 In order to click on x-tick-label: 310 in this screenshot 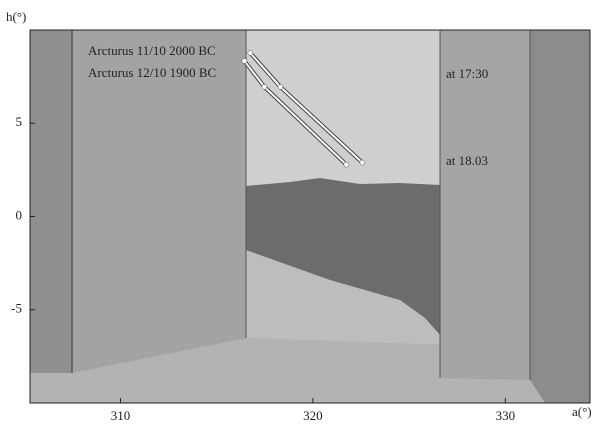, I will do `click(121, 415)`.